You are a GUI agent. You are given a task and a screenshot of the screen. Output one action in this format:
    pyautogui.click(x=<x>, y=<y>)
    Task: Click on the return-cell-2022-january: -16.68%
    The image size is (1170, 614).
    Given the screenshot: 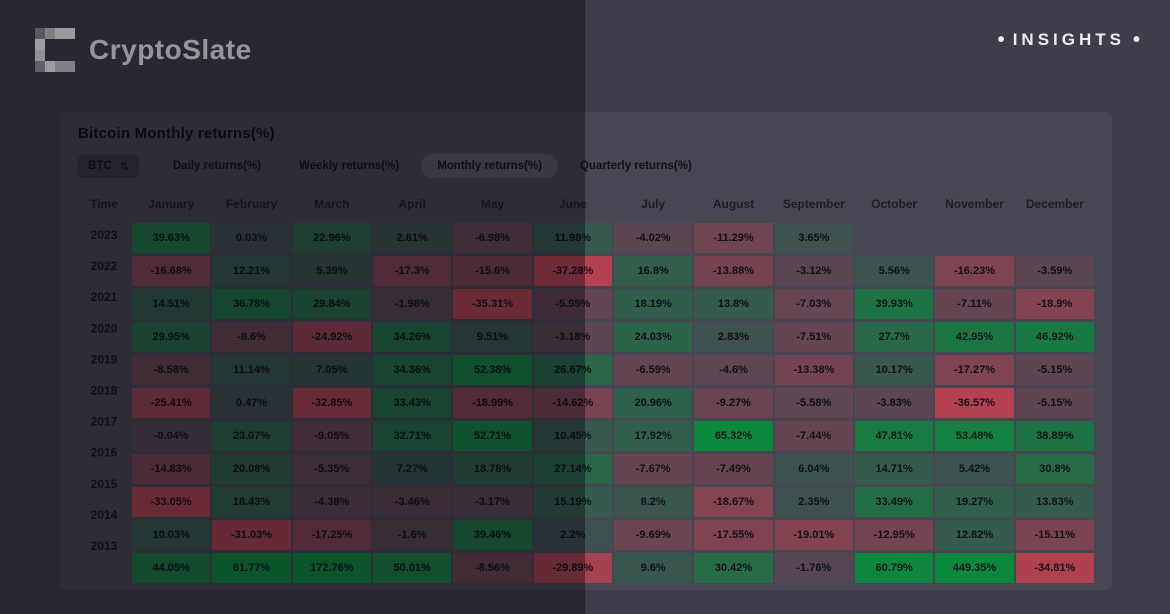 What is the action you would take?
    pyautogui.click(x=171, y=271)
    